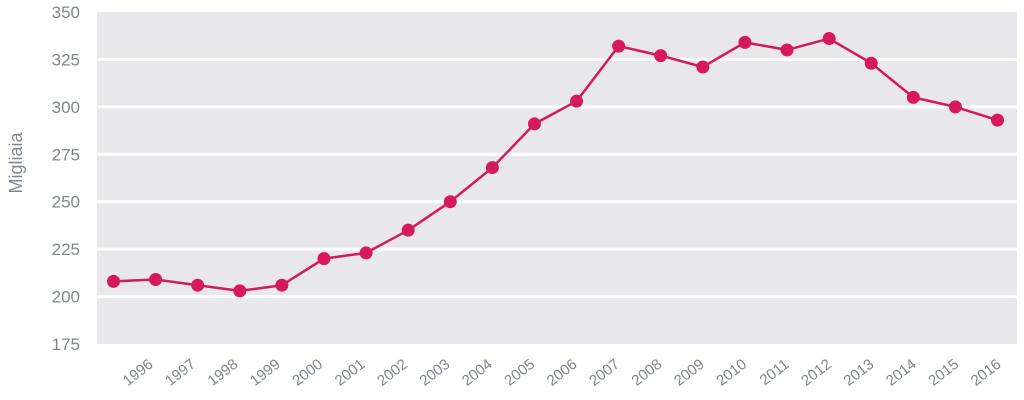 The width and height of the screenshot is (1024, 400). Describe the element at coordinates (307, 373) in the screenshot. I see `x-tick-label: 2000` at that location.